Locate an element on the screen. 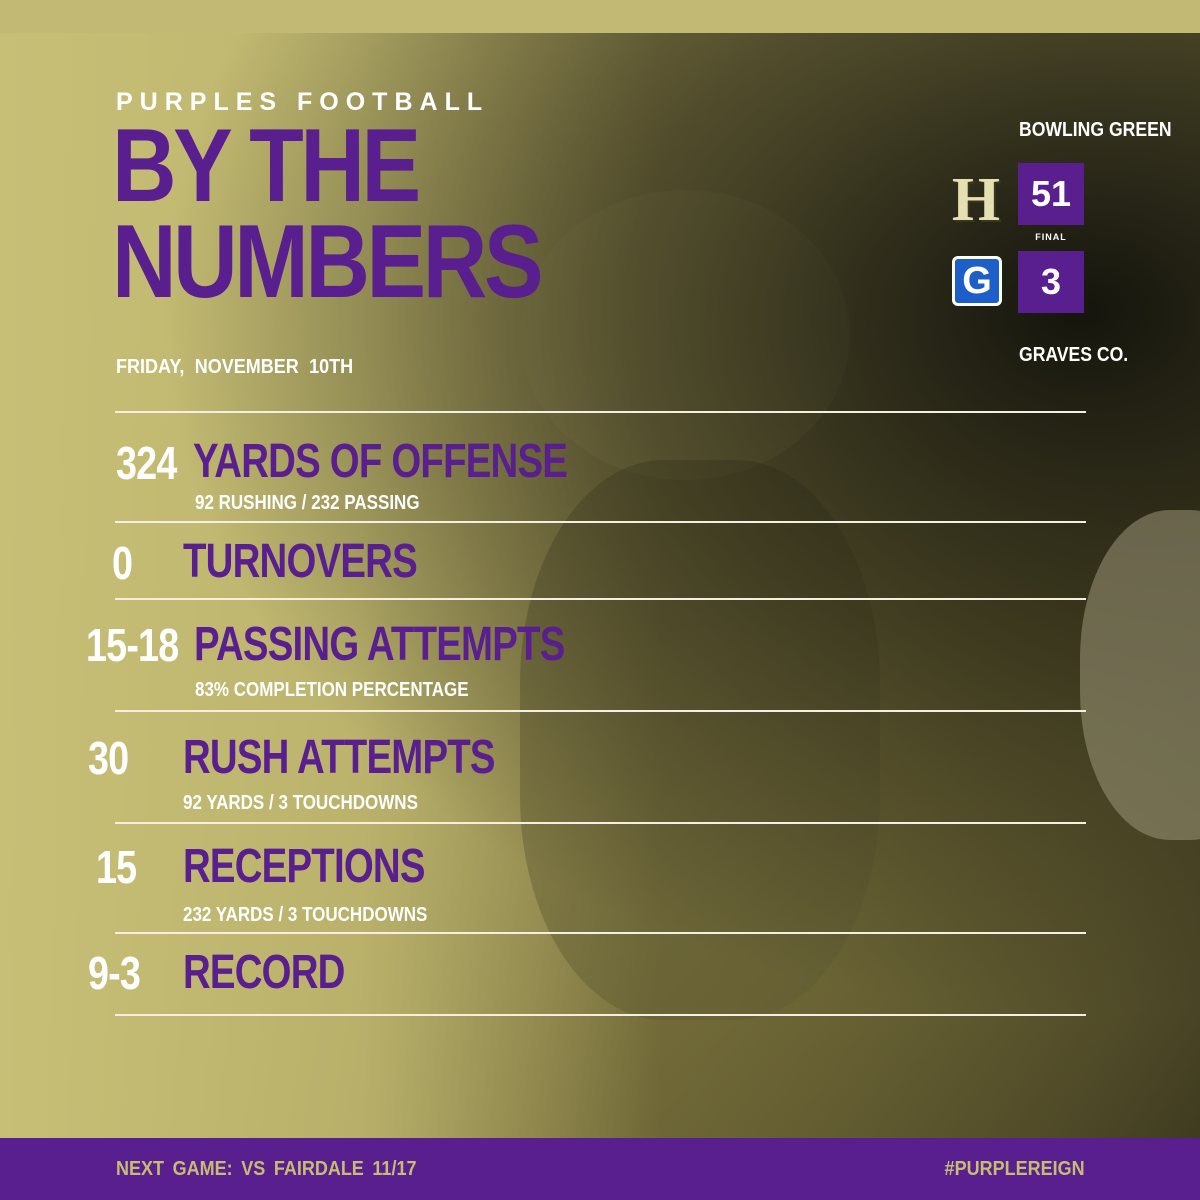 The width and height of the screenshot is (1200, 1200). away-score: 3 is located at coordinates (1051, 282).